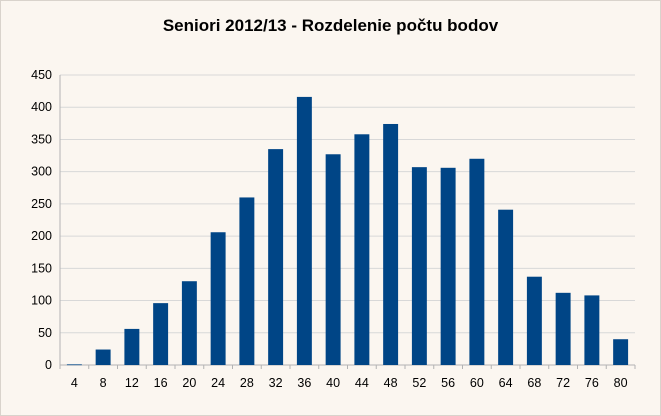 The image size is (661, 416). What do you see at coordinates (247, 383) in the screenshot?
I see `x-tick-label: 28` at bounding box center [247, 383].